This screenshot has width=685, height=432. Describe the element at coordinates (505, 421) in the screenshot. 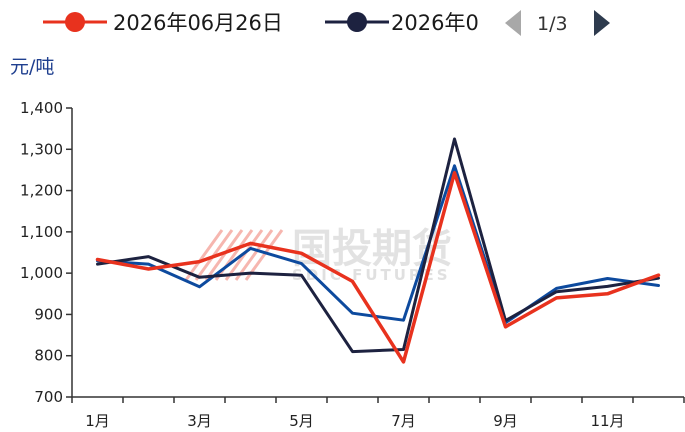

I see `x-tick-label: 9月` at that location.